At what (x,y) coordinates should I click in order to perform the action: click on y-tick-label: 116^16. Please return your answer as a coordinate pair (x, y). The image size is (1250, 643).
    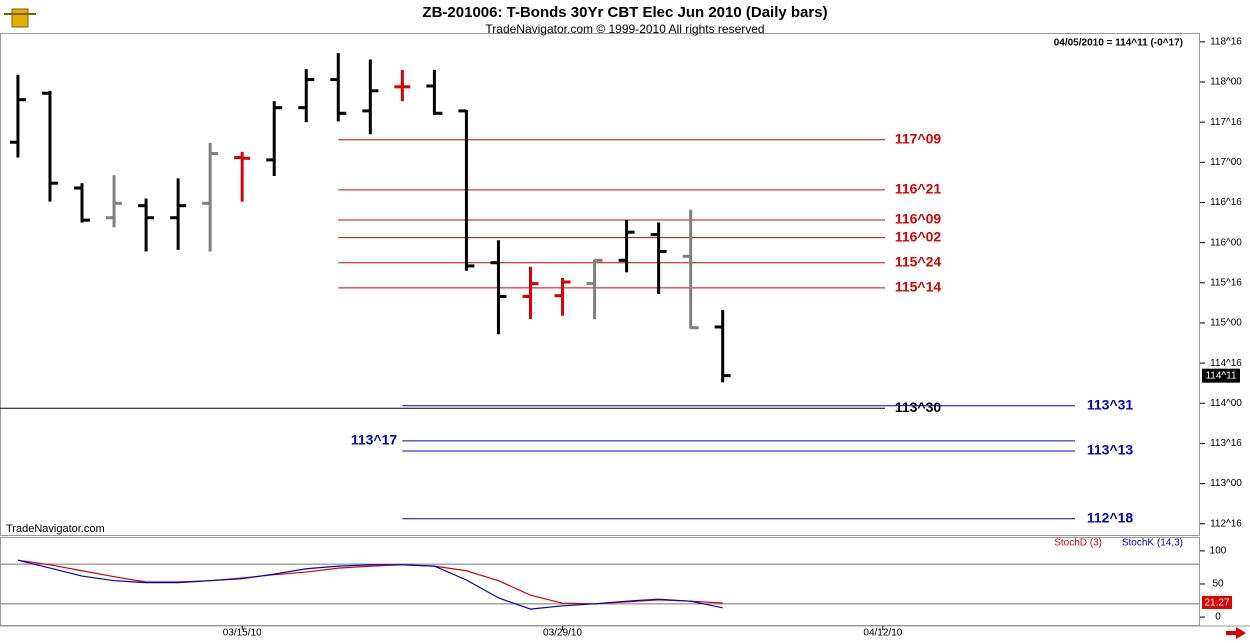
    Looking at the image, I should click on (1226, 202).